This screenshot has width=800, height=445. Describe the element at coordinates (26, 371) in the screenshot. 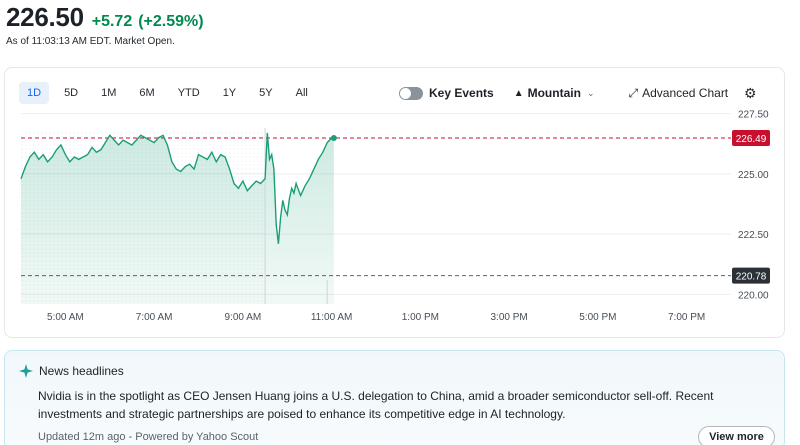

I see `sparkle-icon` at that location.